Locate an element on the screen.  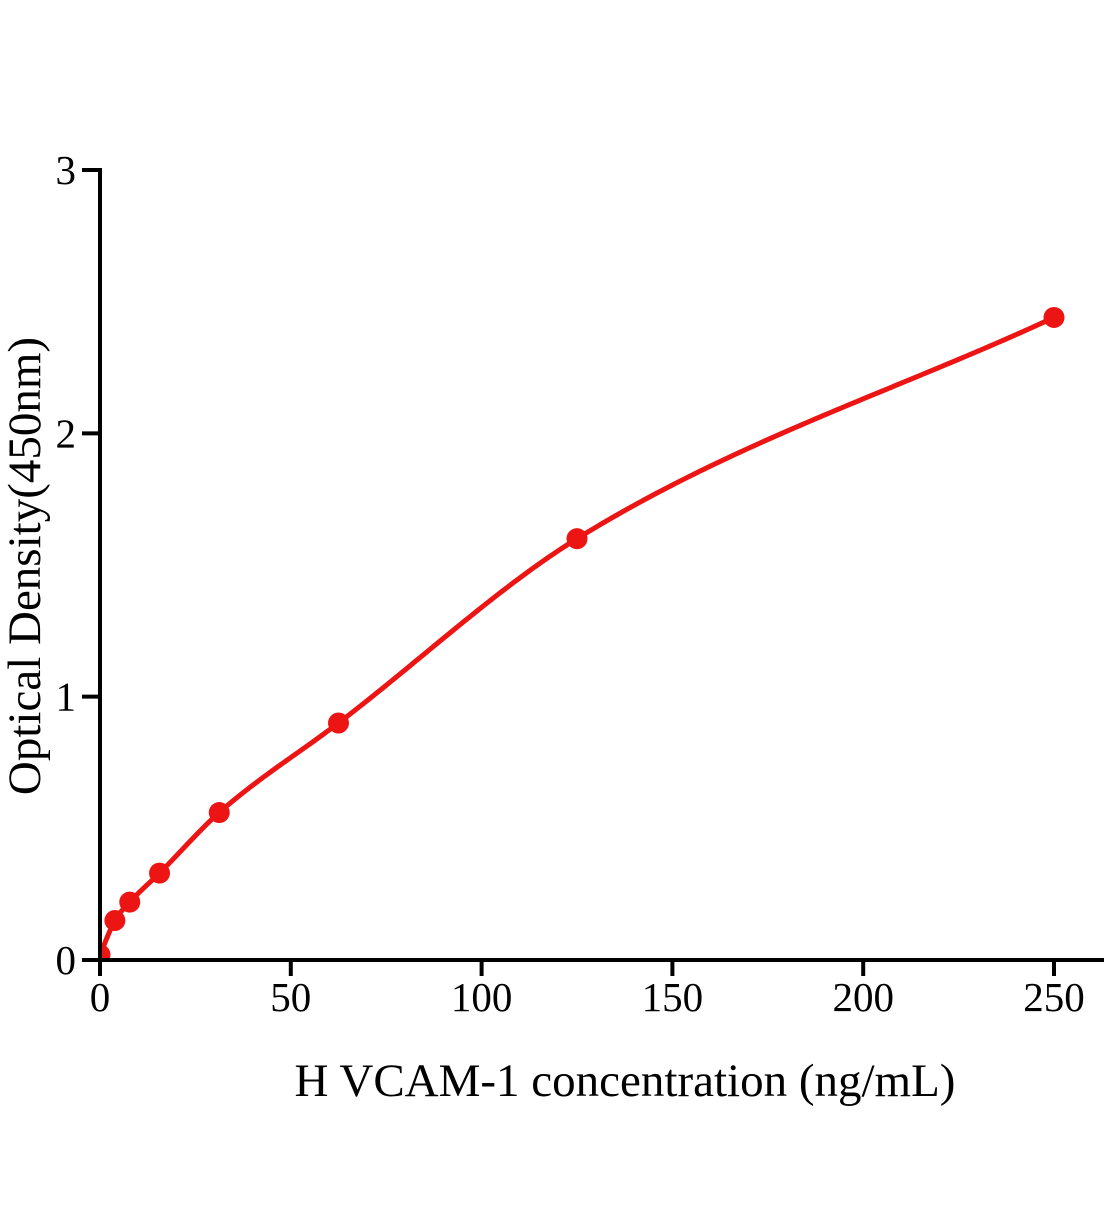
y-axis-title: Optical Density(450nm) is located at coordinates (25, 566).